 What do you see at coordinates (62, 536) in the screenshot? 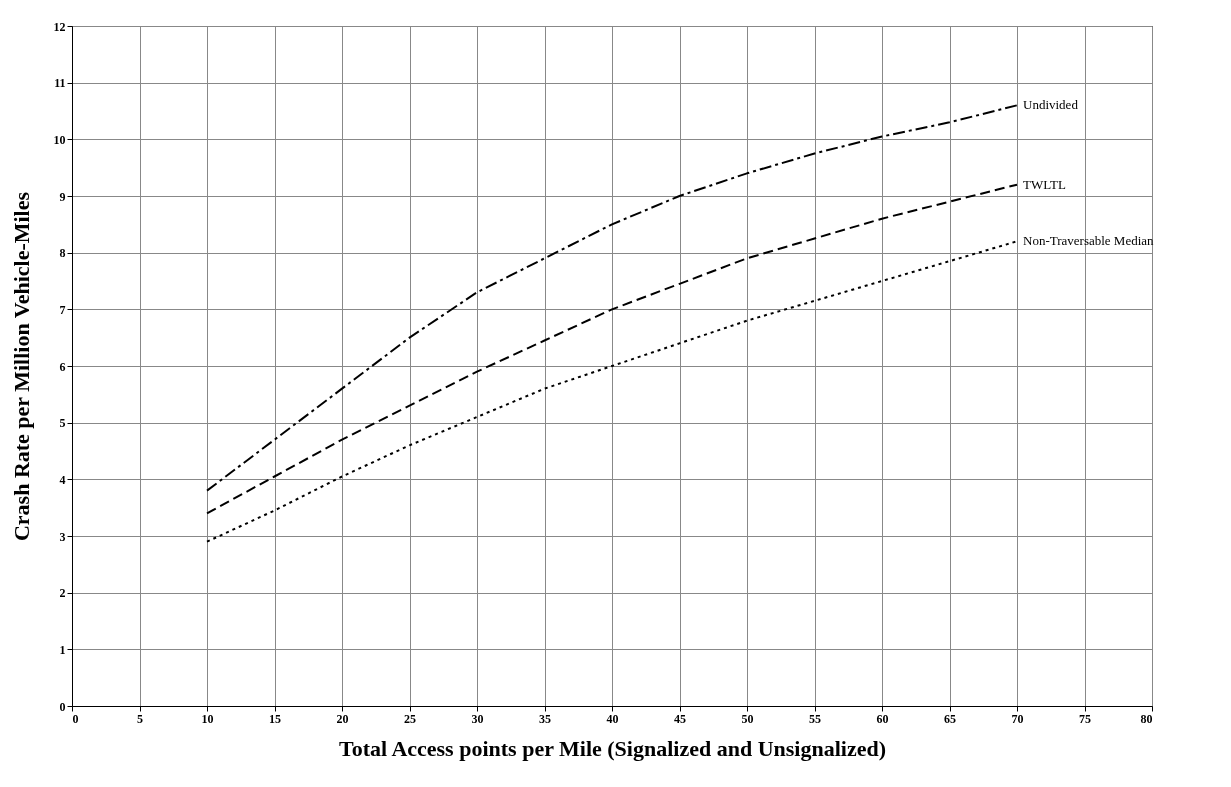
I see `y-tick-label: 3` at bounding box center [62, 536].